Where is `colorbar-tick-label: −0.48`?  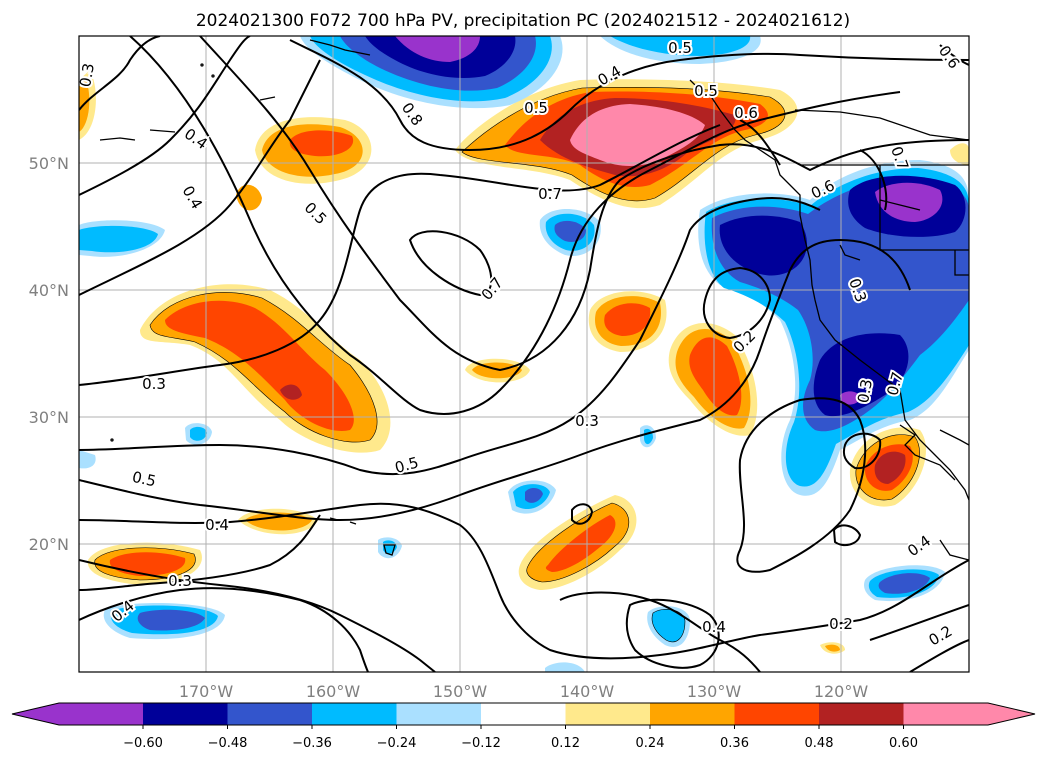 colorbar-tick-label: −0.48 is located at coordinates (228, 743).